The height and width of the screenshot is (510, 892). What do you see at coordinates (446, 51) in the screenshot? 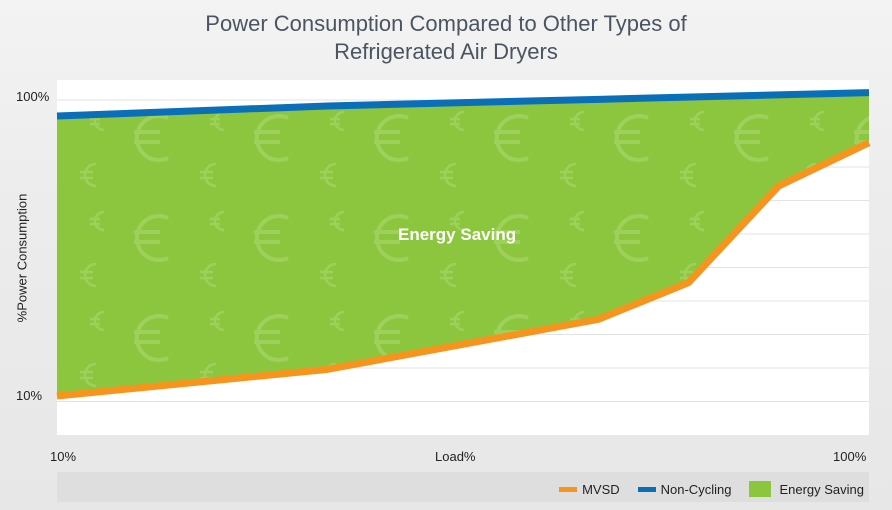
I see `chart-title-line2: Refrigerated Air Dryers` at bounding box center [446, 51].